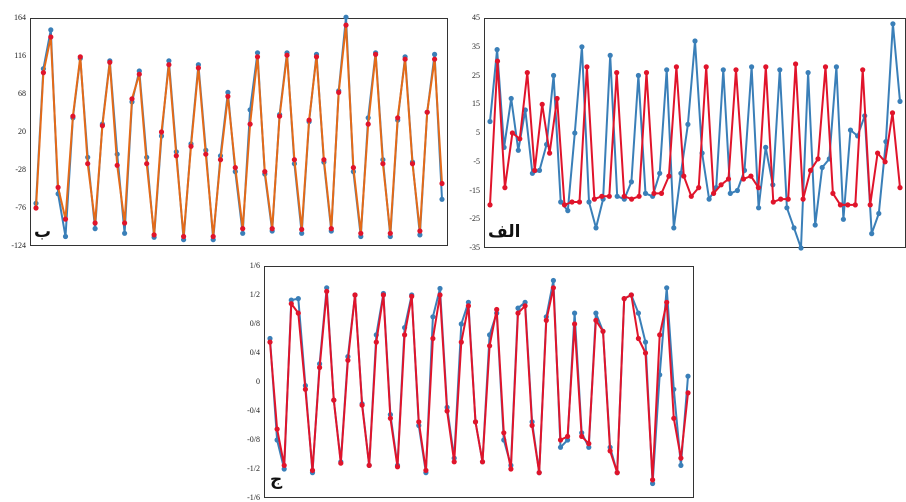 The image size is (906, 502). I want to click on y-tick-label: 25, so click(476, 75).